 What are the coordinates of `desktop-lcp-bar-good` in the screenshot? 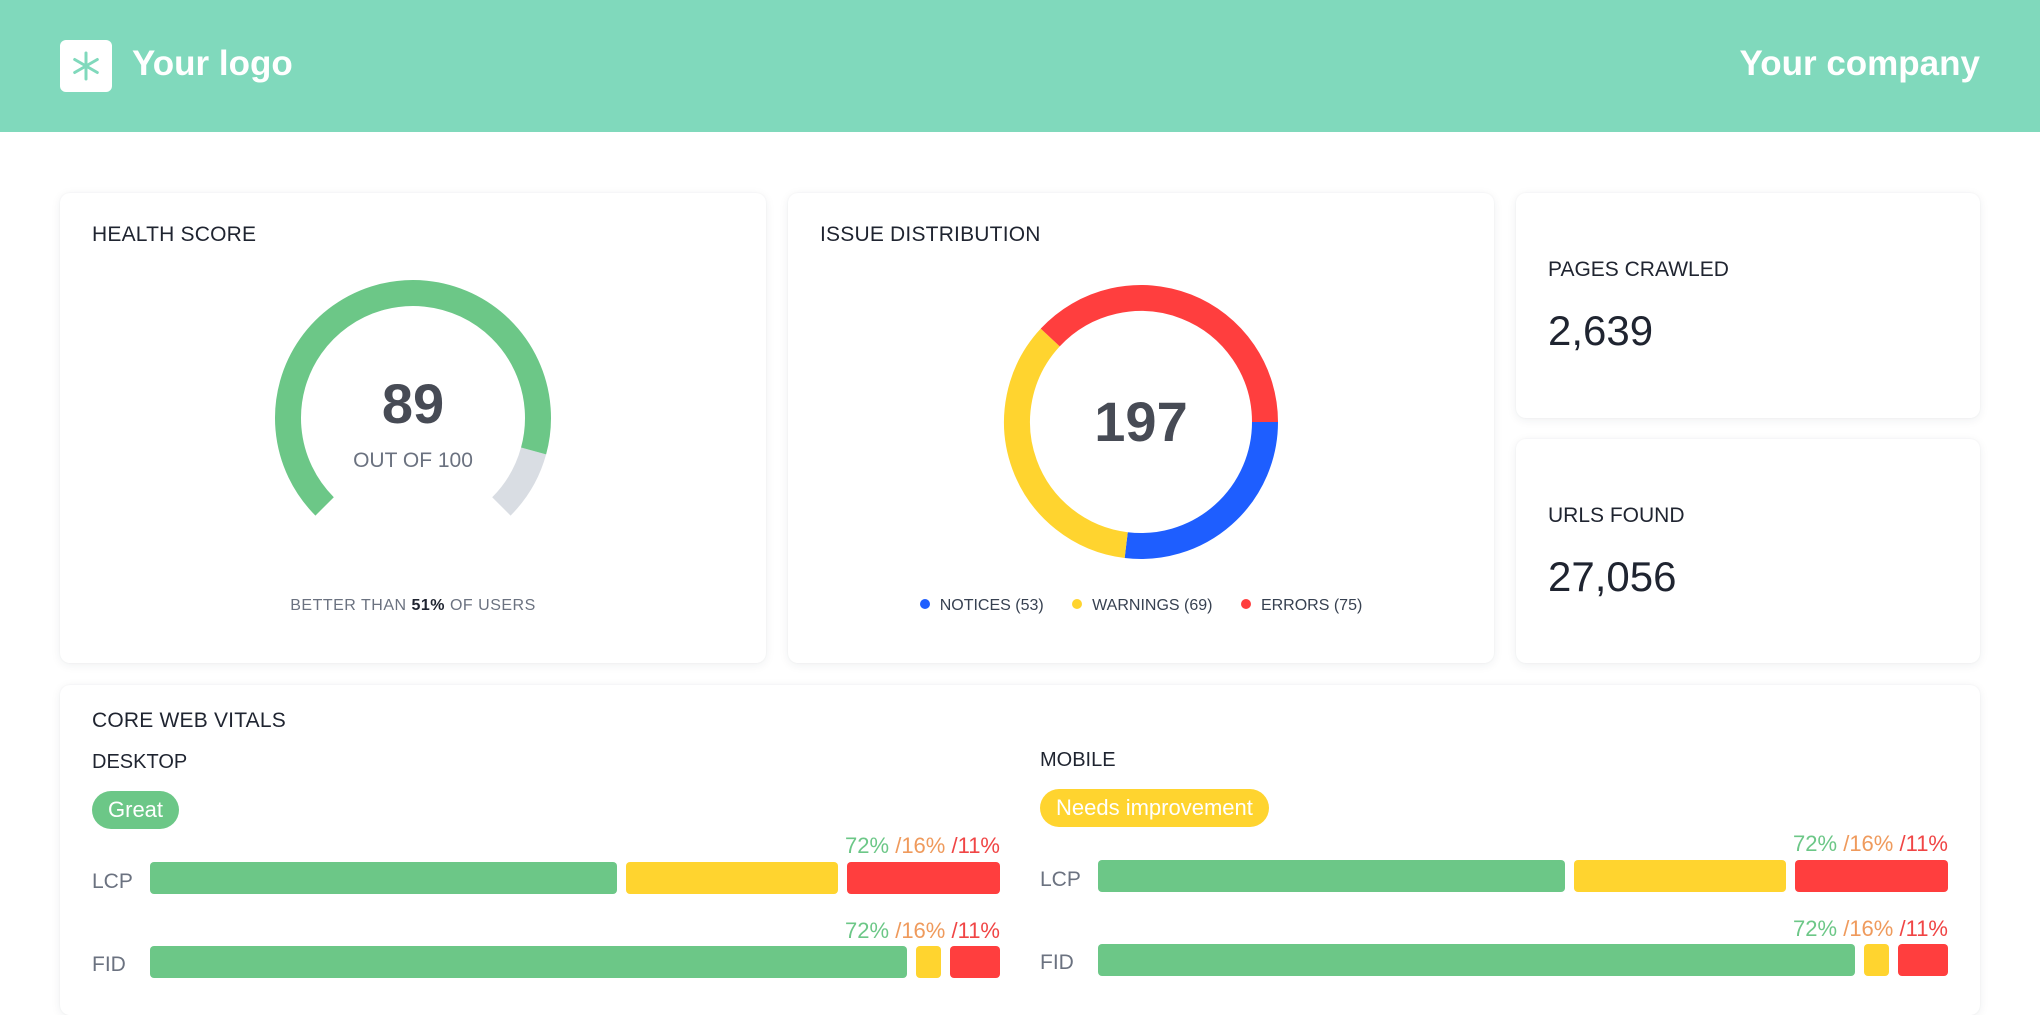 It's located at (383, 878).